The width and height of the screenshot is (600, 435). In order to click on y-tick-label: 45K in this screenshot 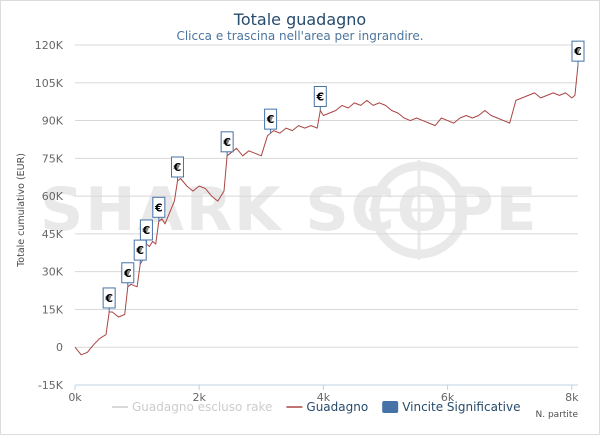, I will do `click(53, 234)`.